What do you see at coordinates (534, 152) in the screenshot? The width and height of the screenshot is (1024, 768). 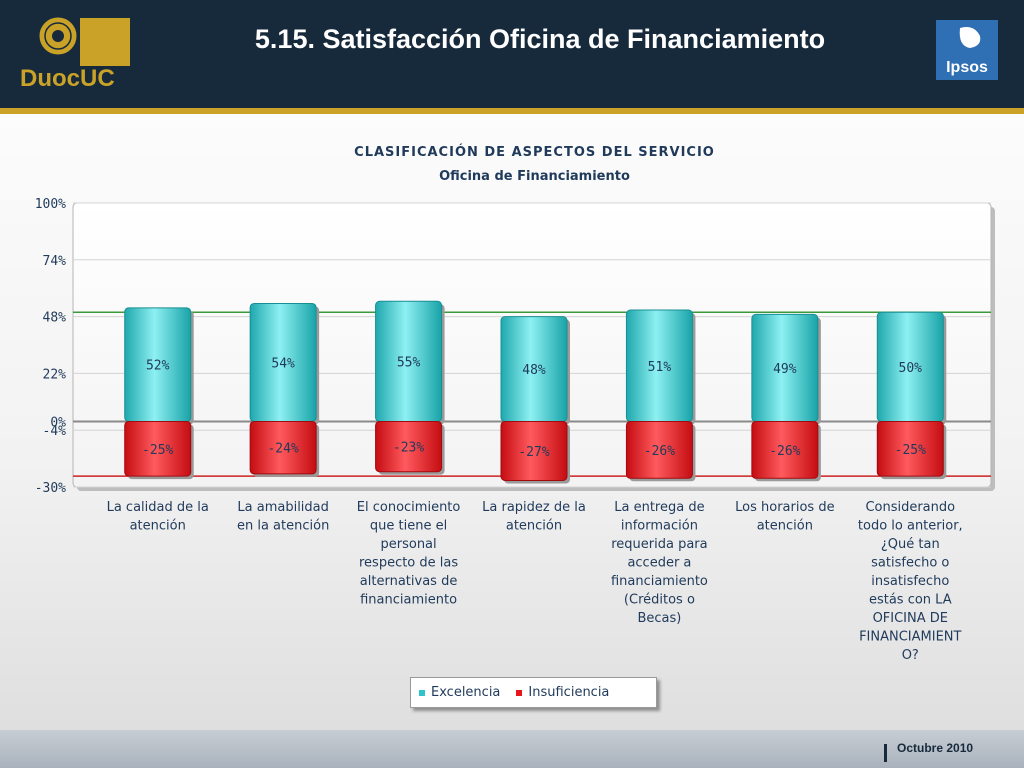 I see `chart-title: CLASIFICACIÓN DE ASPECTOS DEL SERVICIO` at bounding box center [534, 152].